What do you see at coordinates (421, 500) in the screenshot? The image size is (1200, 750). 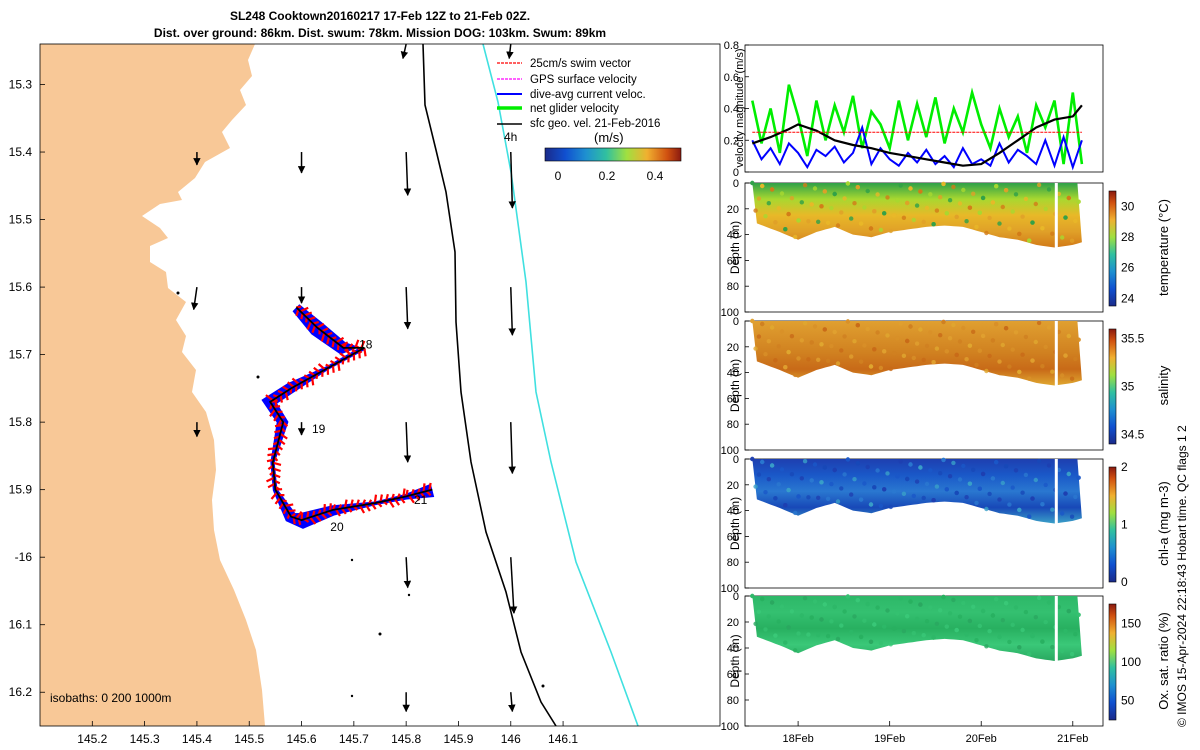 I see `day-label: 21` at bounding box center [421, 500].